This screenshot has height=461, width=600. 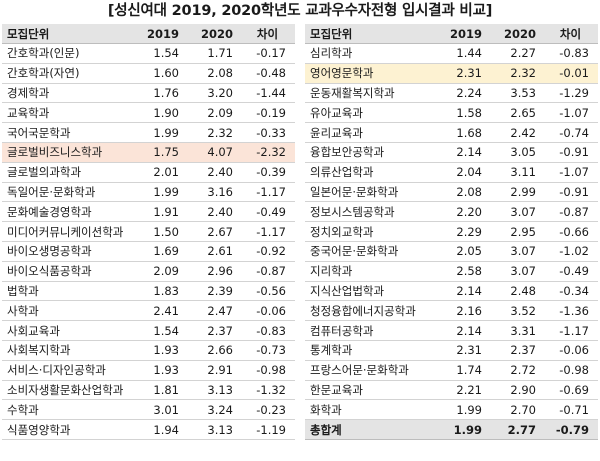 What do you see at coordinates (148, 192) in the screenshot?
I see `table-row: 독일어문·문화학과 1.99 3.16 -1.17` at bounding box center [148, 192].